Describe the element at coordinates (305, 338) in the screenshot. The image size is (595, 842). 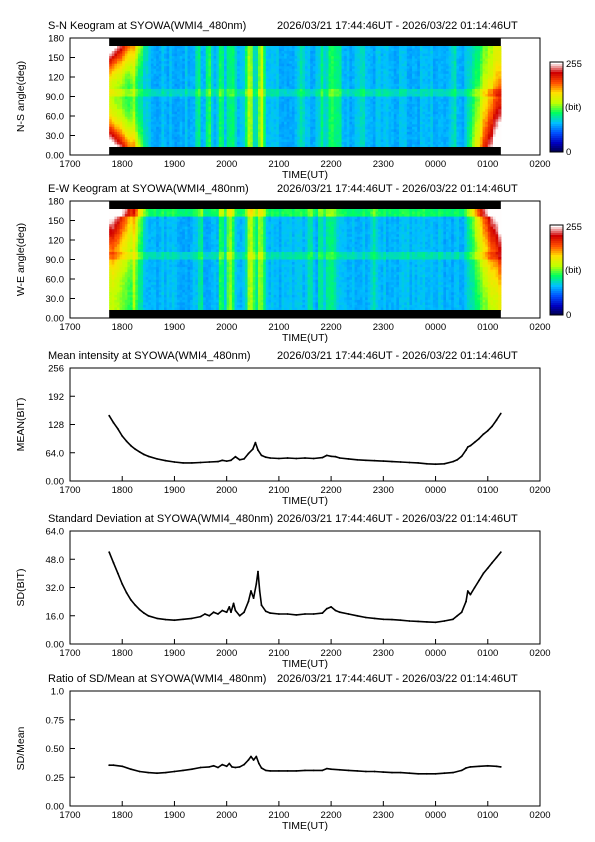
I see `x-axis-label: TIME(UT)` at that location.